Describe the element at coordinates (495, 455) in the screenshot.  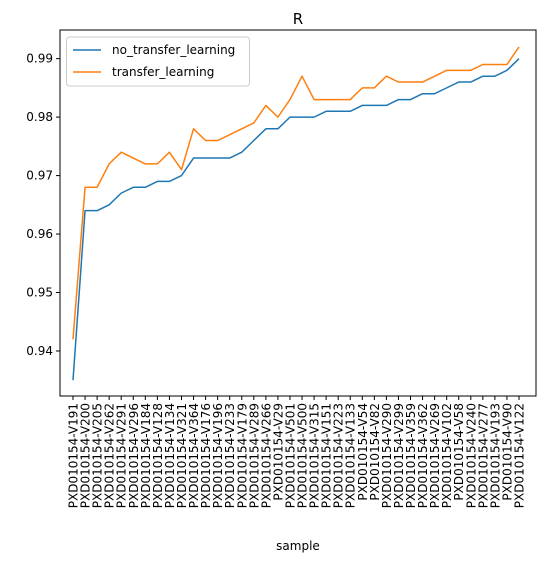
I see `x-tick-label: PXD010154-V193` at that location.